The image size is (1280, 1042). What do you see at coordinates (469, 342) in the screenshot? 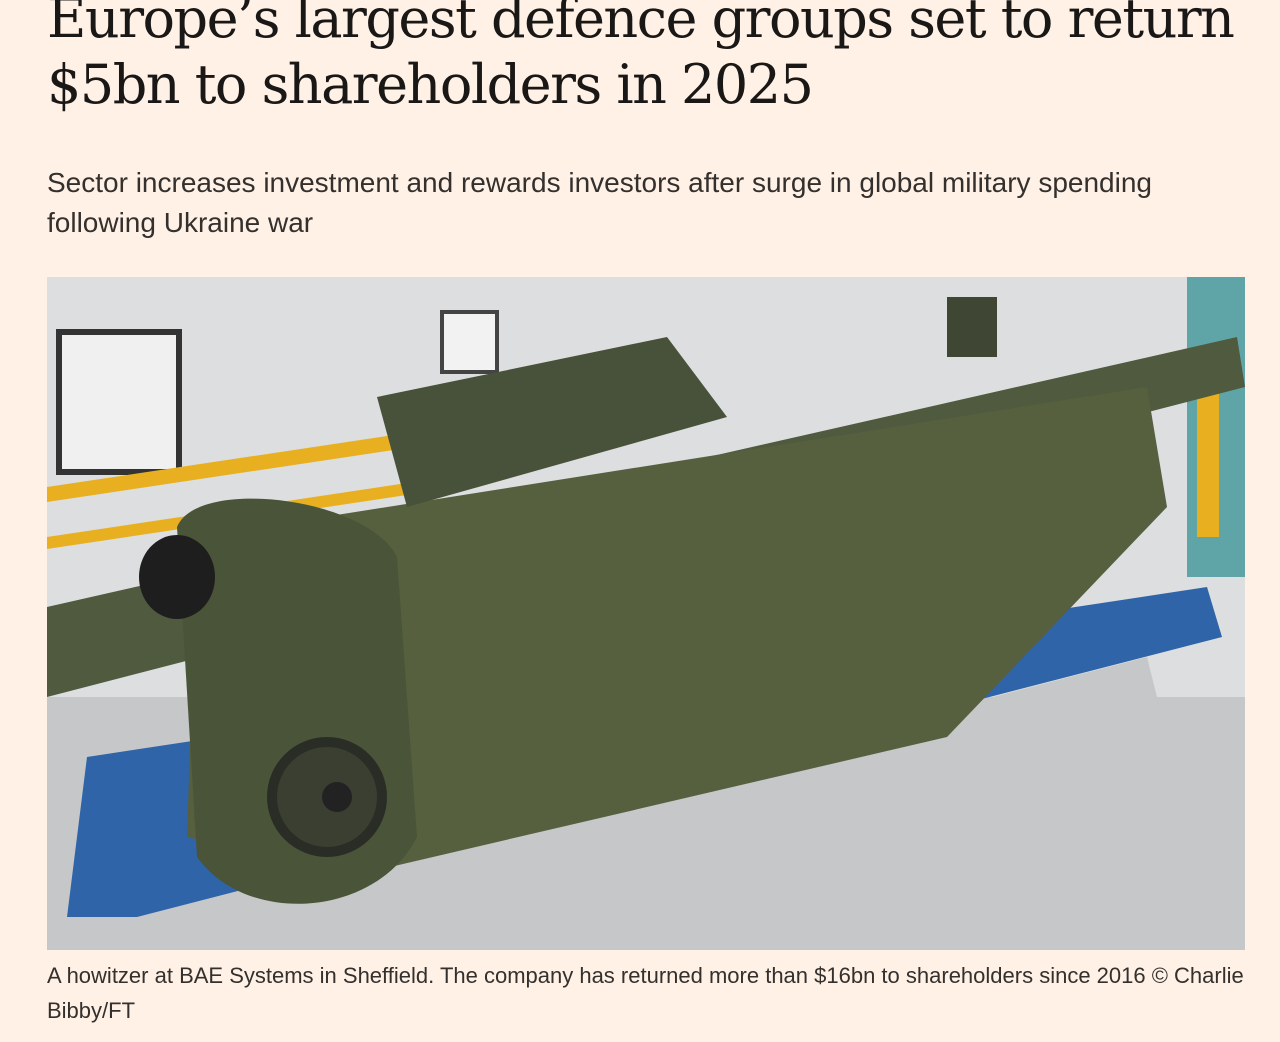
I see `window` at bounding box center [469, 342].